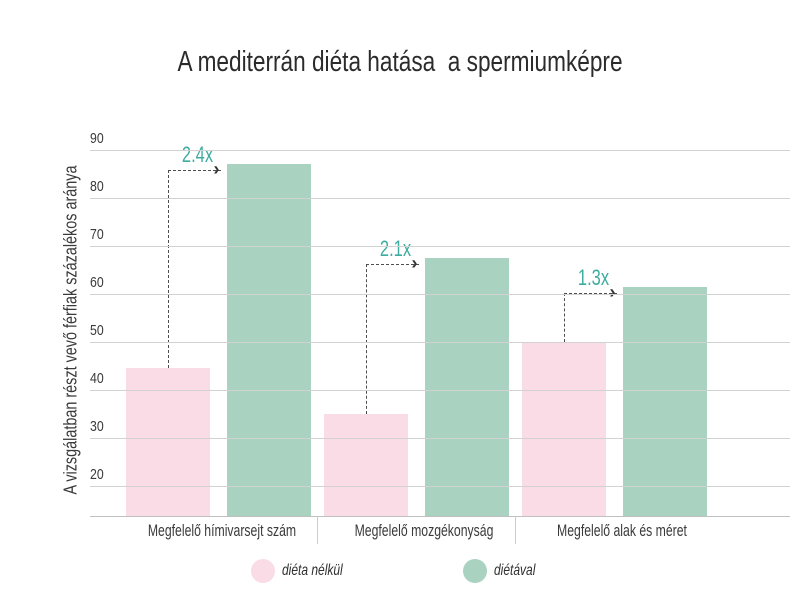  I want to click on legend-label-with-diet: diétával, so click(514, 570).